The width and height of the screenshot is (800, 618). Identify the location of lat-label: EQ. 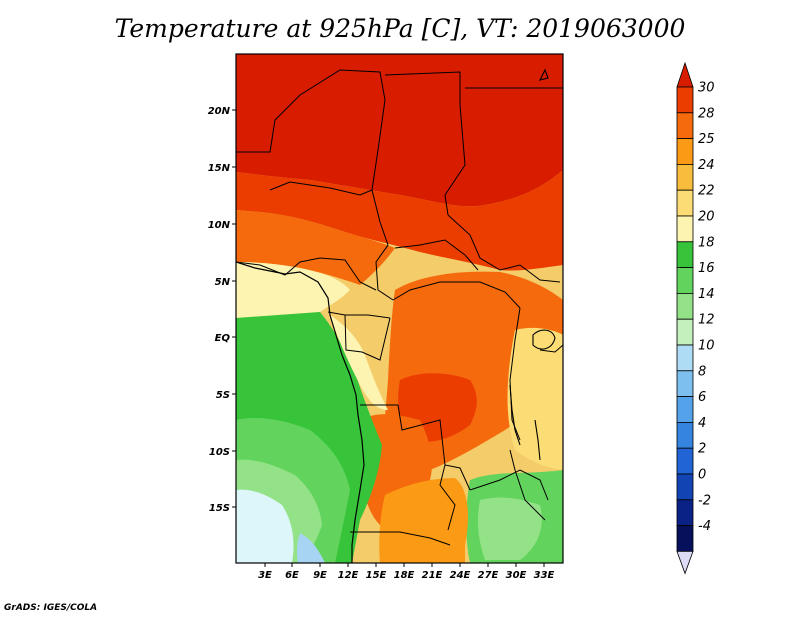
(223, 338).